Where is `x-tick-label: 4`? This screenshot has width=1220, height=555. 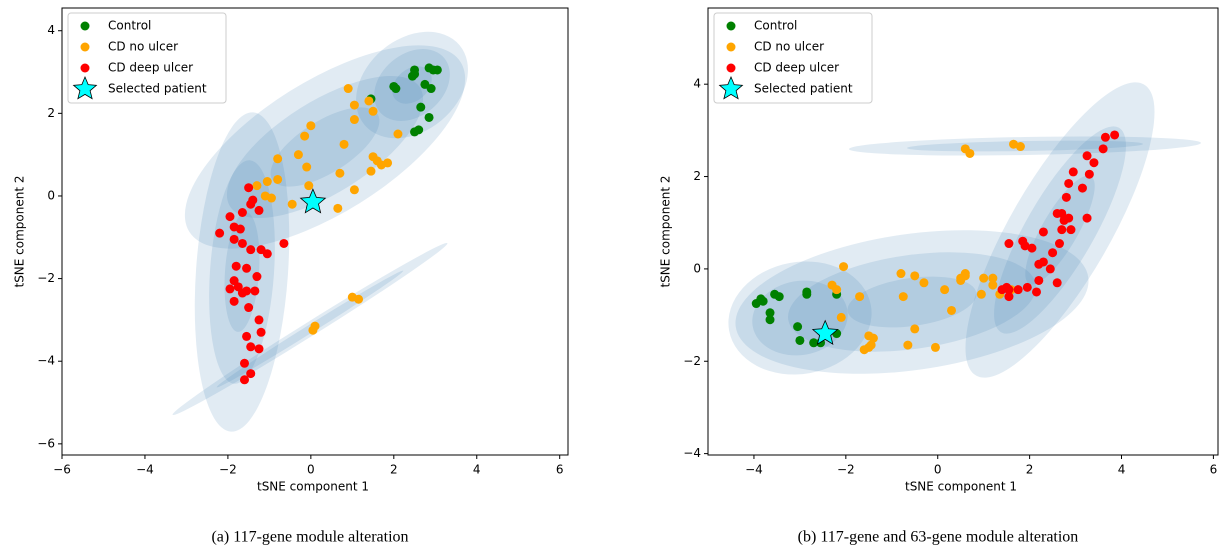 x-tick-label: 4 is located at coordinates (477, 470).